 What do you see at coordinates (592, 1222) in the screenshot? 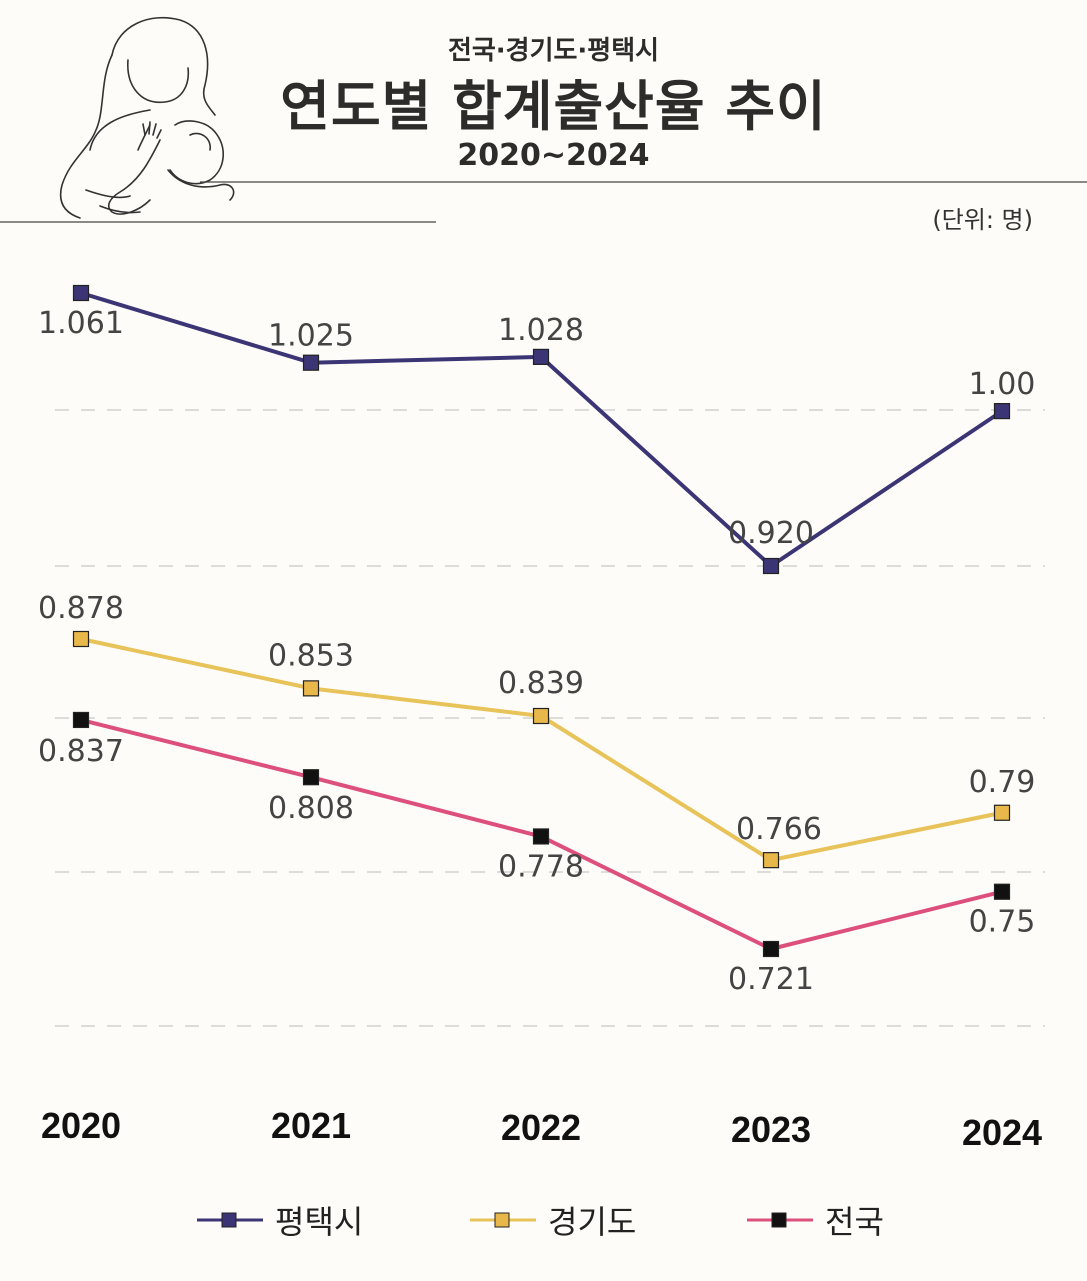
I see `legend-label-gyeonggi: 경기도` at bounding box center [592, 1222].